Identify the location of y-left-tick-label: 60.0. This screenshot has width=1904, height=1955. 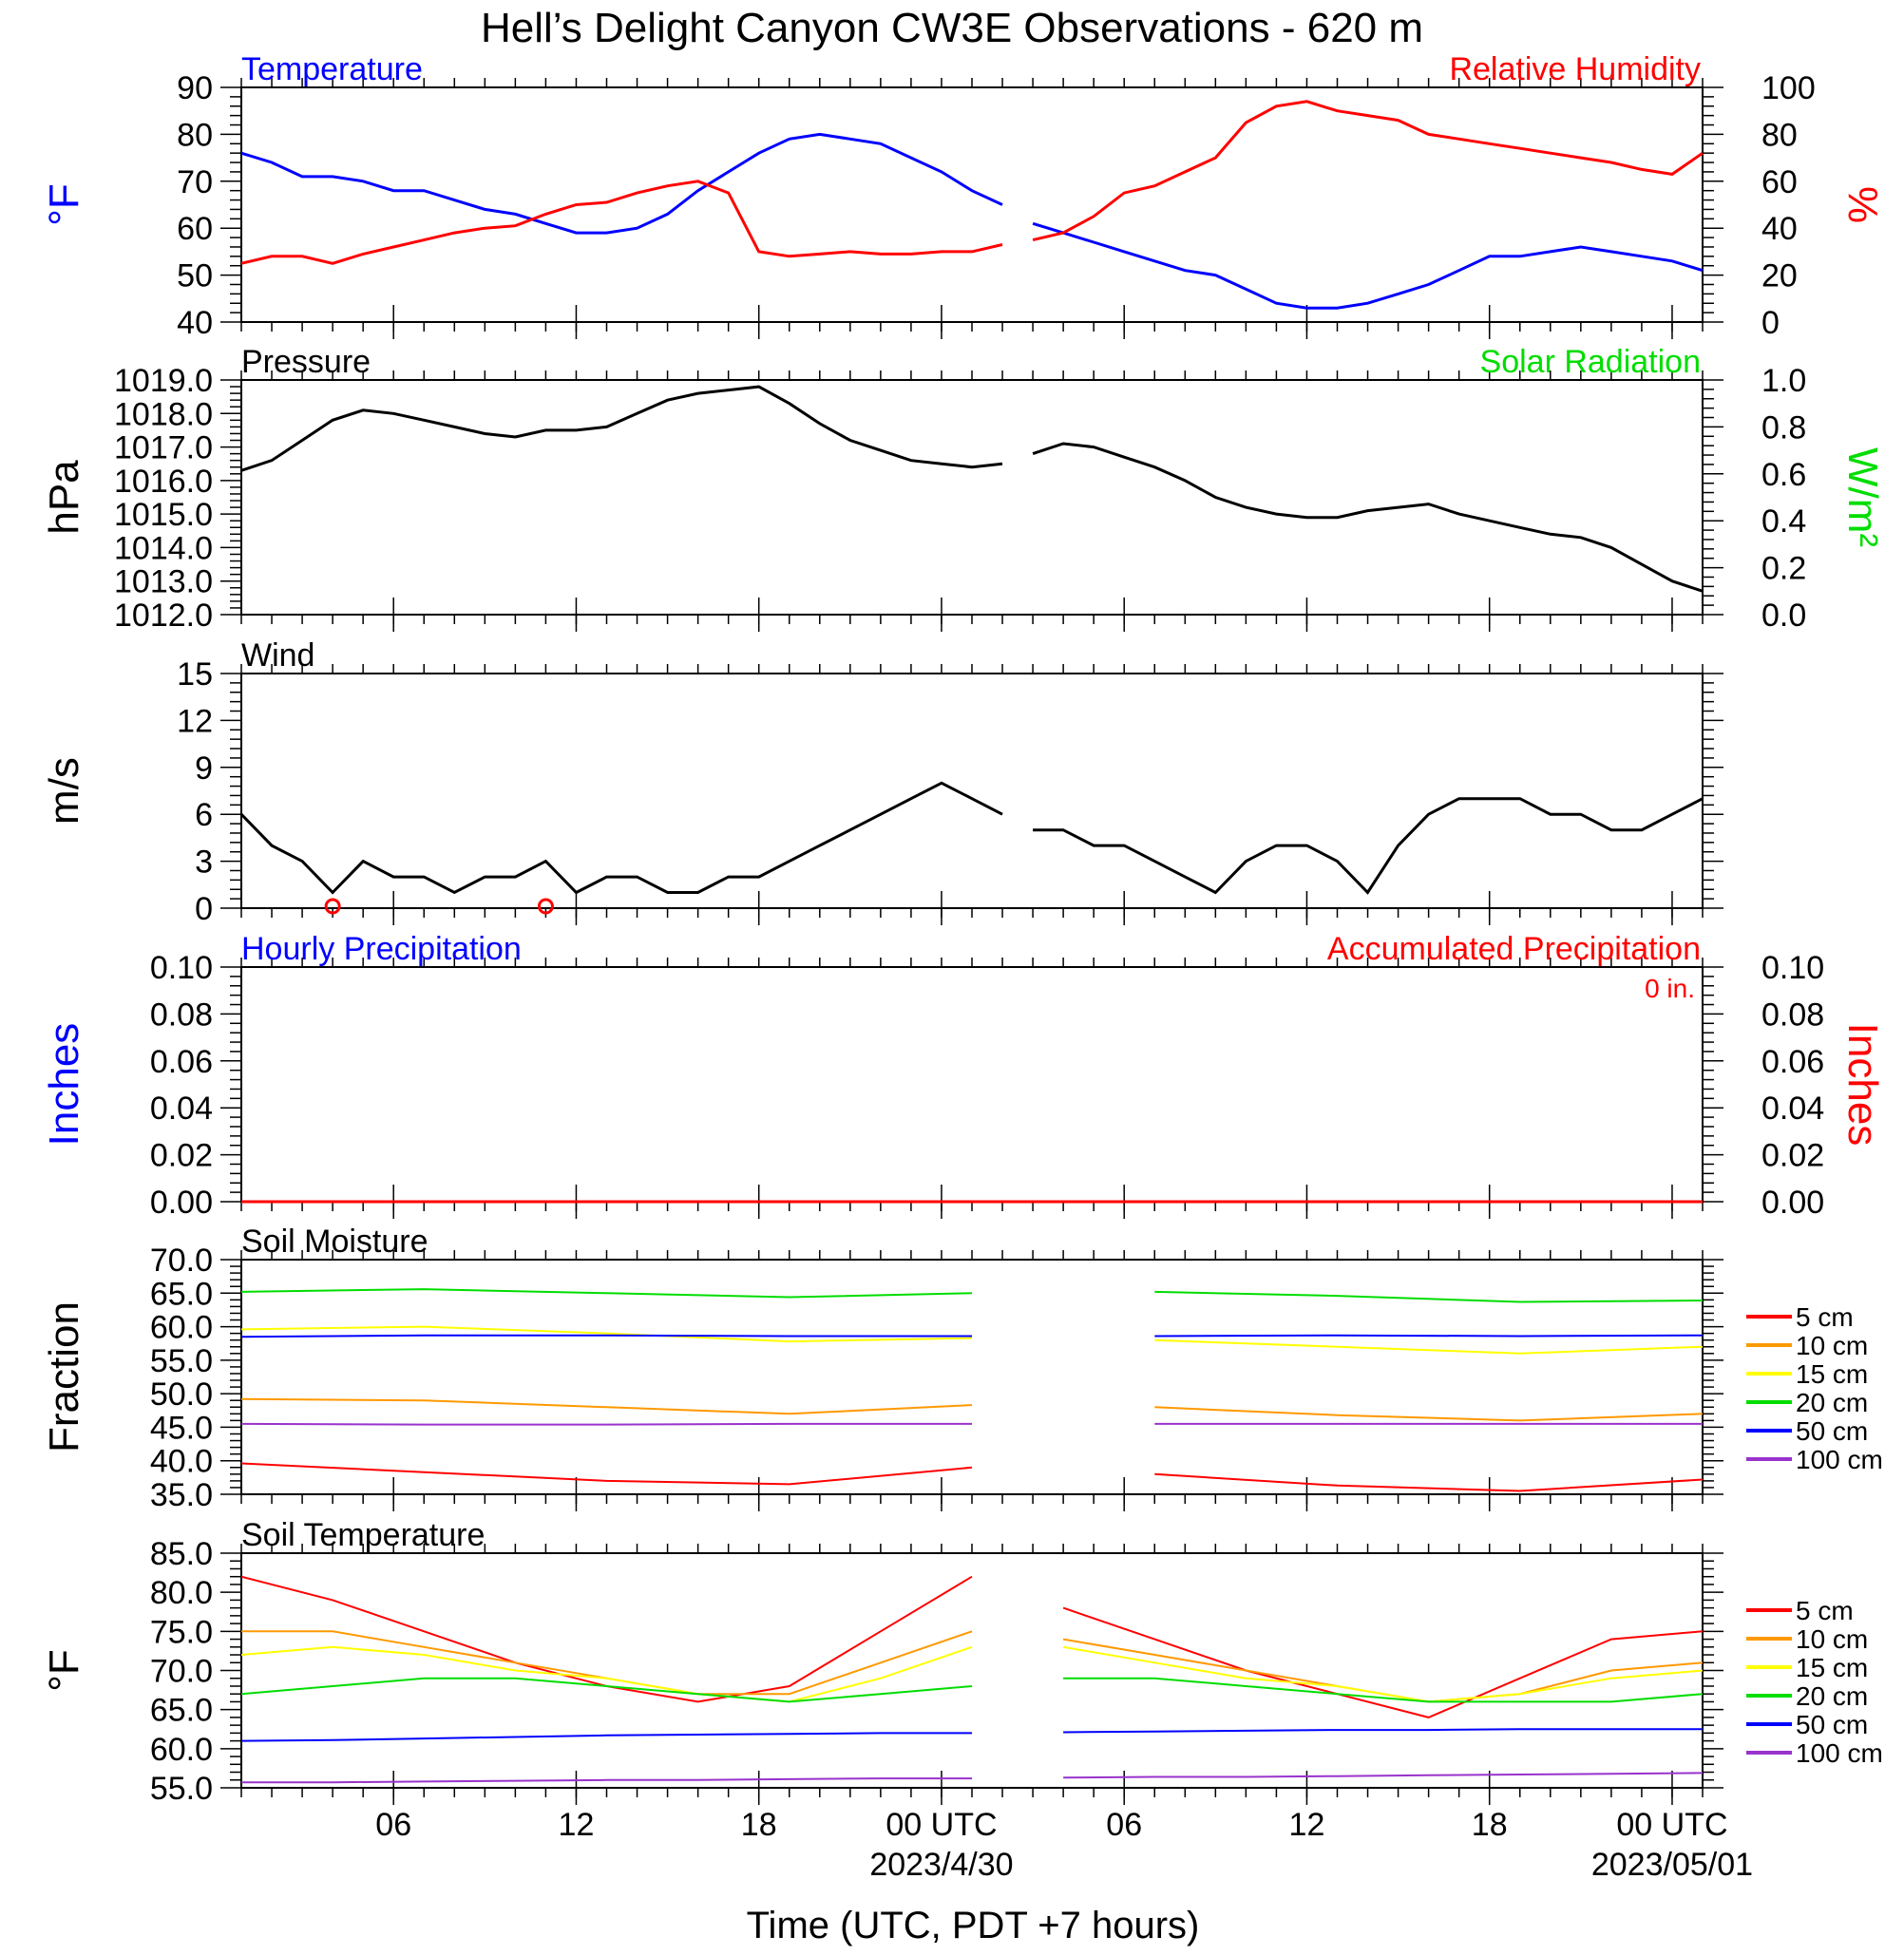
(181, 1750).